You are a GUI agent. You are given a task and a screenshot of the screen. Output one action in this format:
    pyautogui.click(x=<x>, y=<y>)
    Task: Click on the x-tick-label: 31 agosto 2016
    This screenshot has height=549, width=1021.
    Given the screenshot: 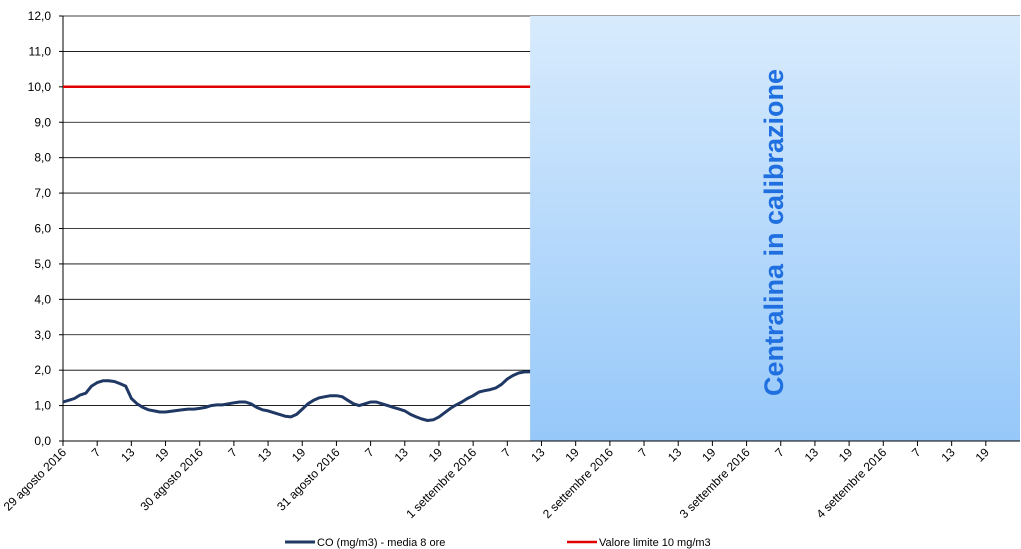 What is the action you would take?
    pyautogui.click(x=308, y=479)
    